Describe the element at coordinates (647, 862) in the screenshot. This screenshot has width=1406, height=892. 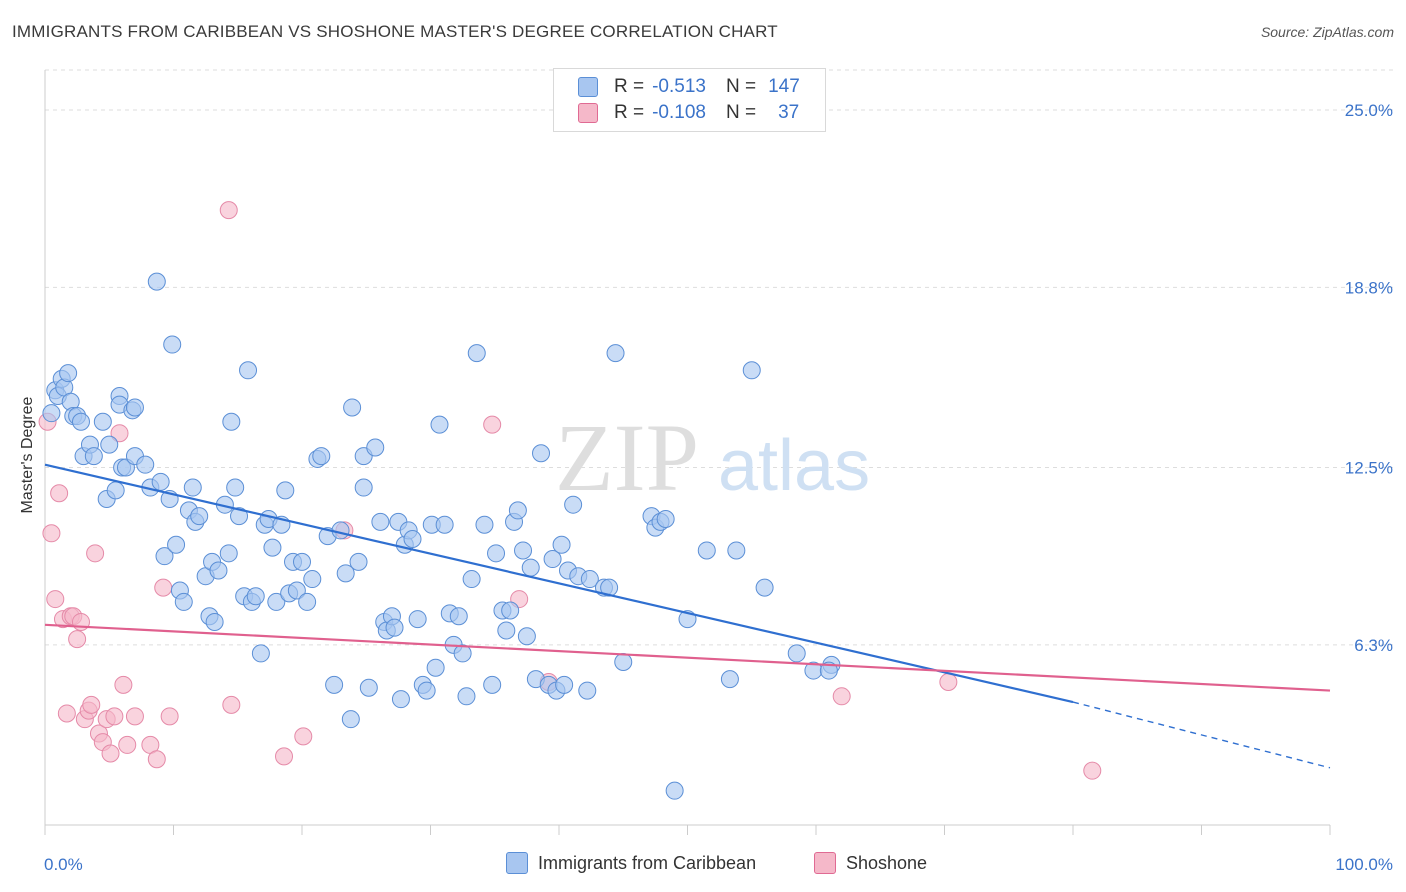
I see `legend-label: Immigrants from Caribbean` at that location.